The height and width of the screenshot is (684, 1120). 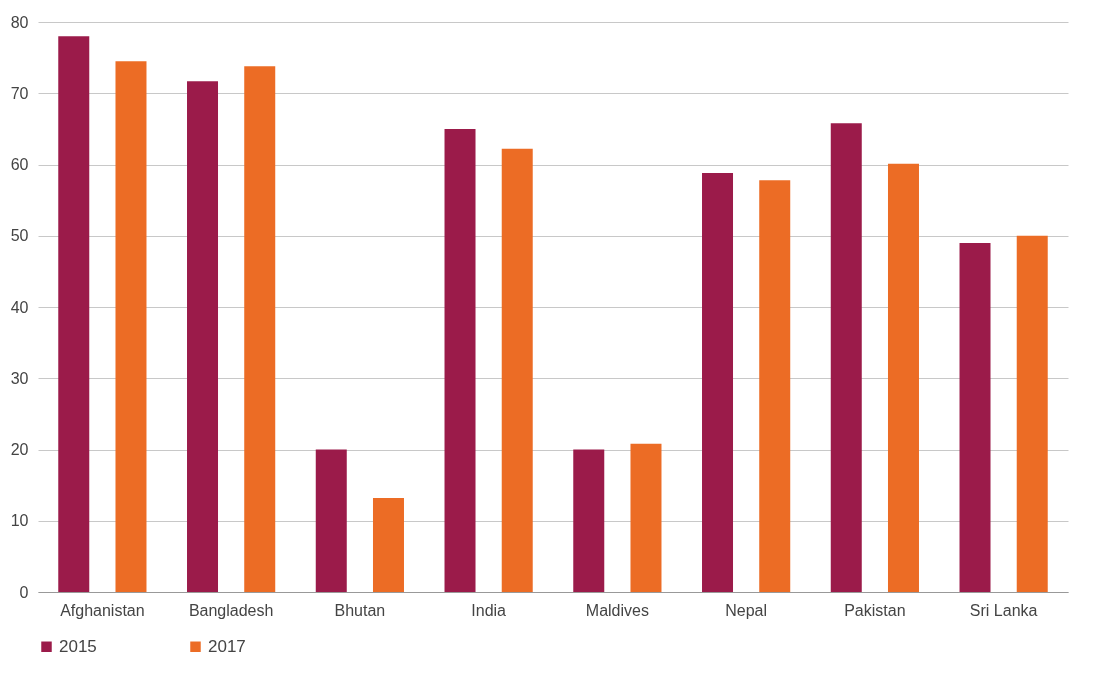 I want to click on y-tick-label: 80, so click(x=19, y=22).